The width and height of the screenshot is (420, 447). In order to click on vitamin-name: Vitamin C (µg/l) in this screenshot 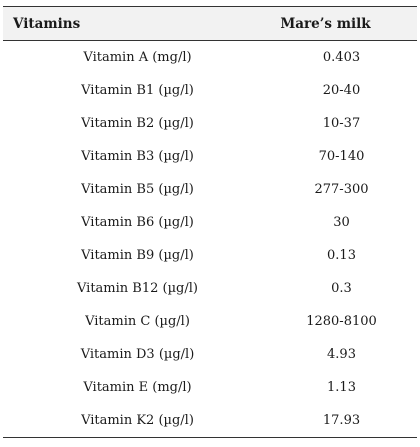, I will do `click(137, 321)`.